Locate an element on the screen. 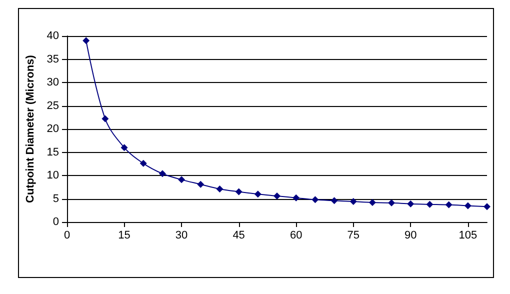  x-tick-label: 60 is located at coordinates (296, 236).